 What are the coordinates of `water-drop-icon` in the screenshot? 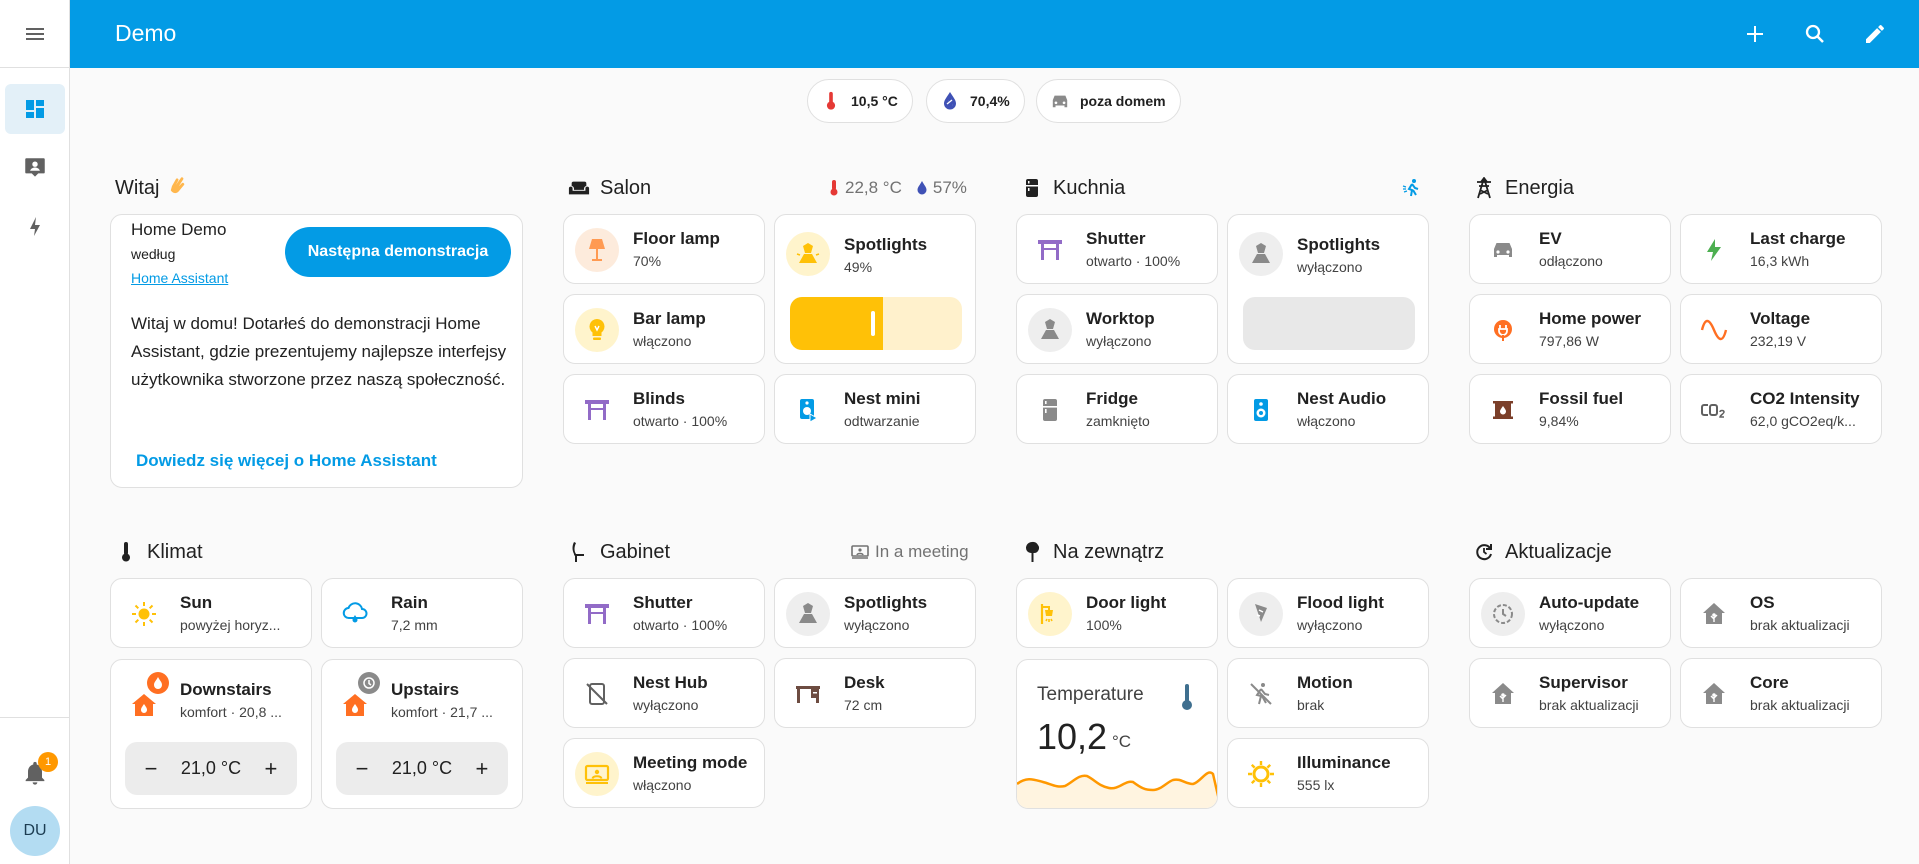 It's located at (950, 101).